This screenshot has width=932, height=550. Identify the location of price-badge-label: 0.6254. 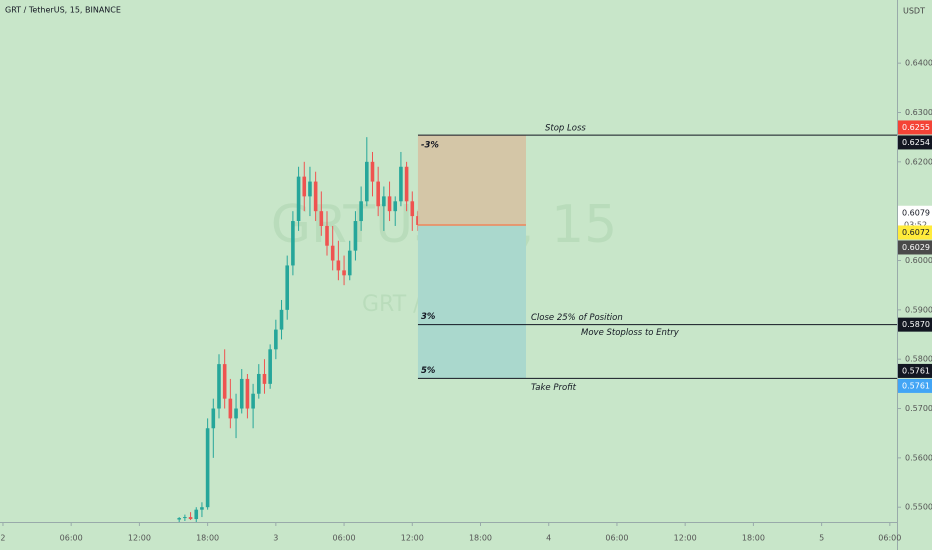
(916, 142).